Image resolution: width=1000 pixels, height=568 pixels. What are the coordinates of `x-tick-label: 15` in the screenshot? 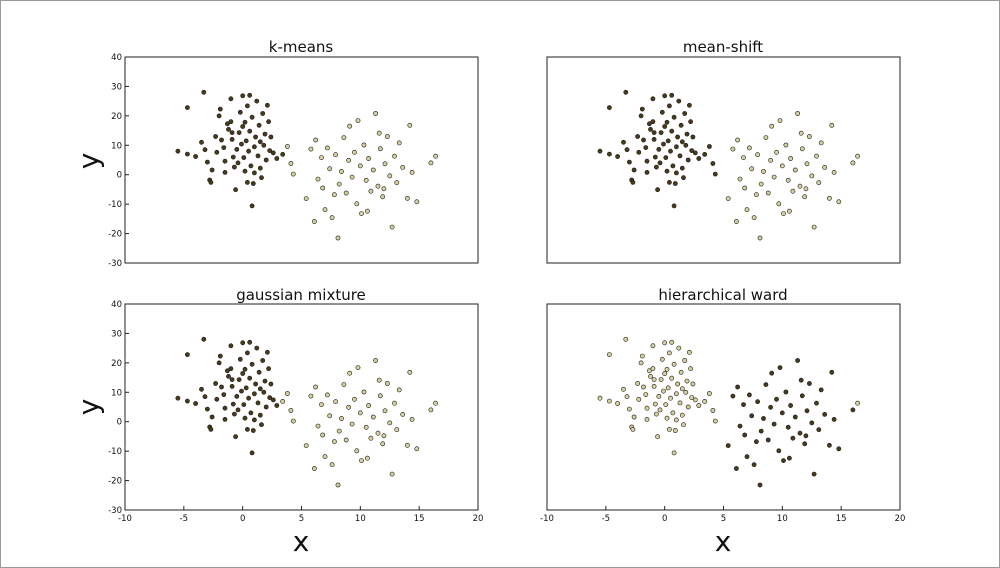 It's located at (419, 519).